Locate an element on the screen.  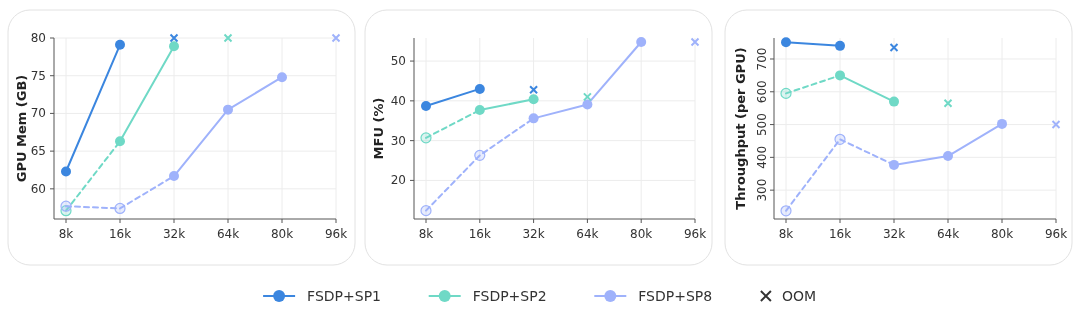
text: OOM is located at coordinates (799, 296).